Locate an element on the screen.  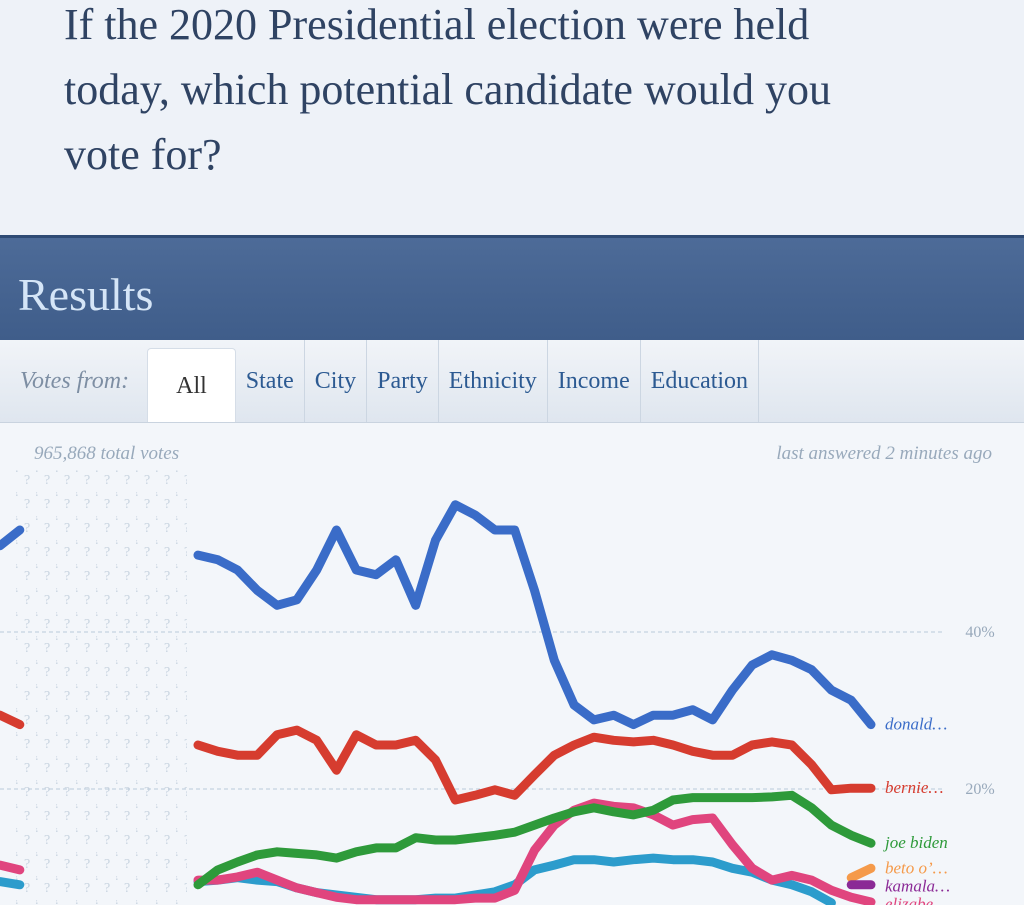
no-data-region is located at coordinates (101, 687).